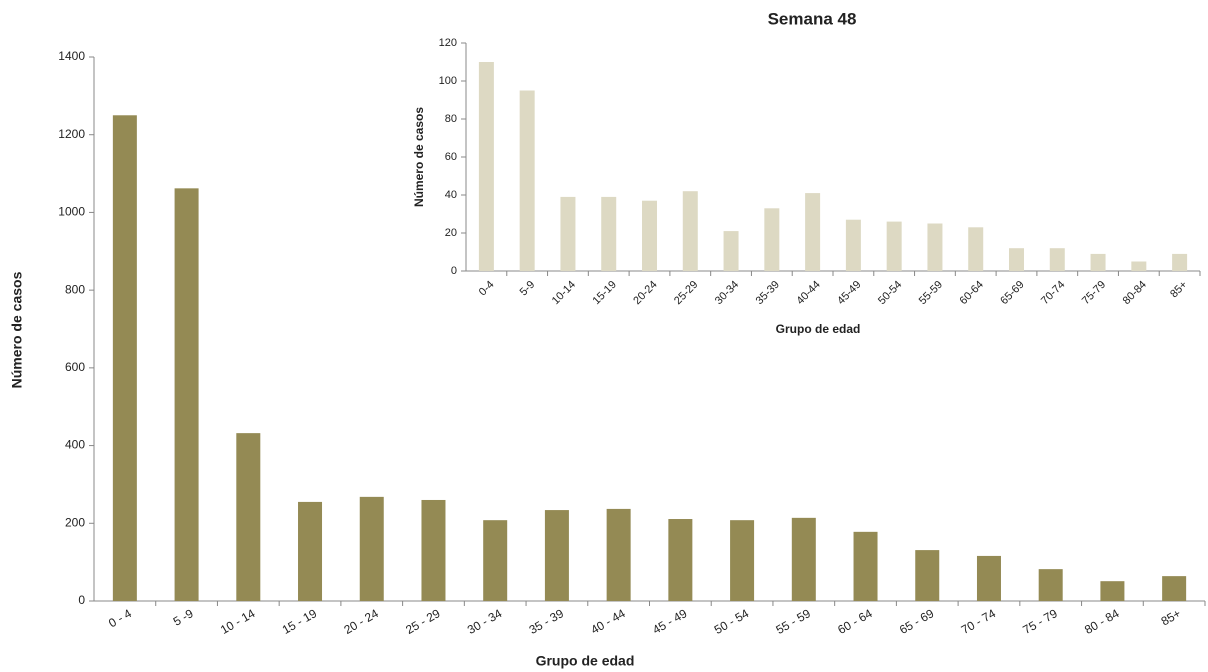 This screenshot has width=1208, height=672. What do you see at coordinates (727, 293) in the screenshot?
I see `x-tick-label: 30-34` at bounding box center [727, 293].